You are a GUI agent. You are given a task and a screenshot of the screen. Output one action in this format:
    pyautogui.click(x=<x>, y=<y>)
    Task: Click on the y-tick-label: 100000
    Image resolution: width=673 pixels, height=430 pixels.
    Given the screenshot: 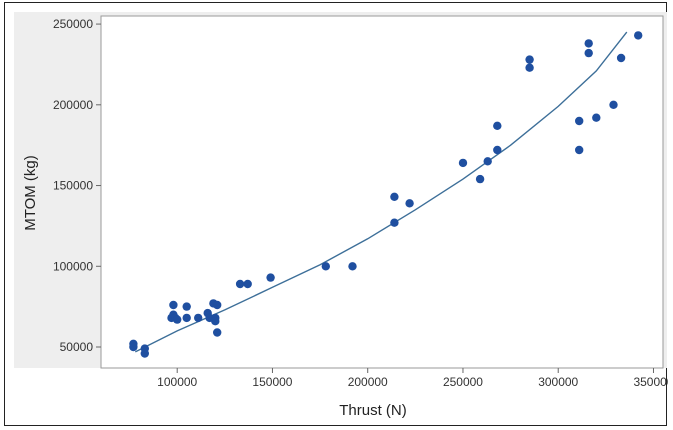 What is the action you would take?
    pyautogui.click(x=73, y=266)
    